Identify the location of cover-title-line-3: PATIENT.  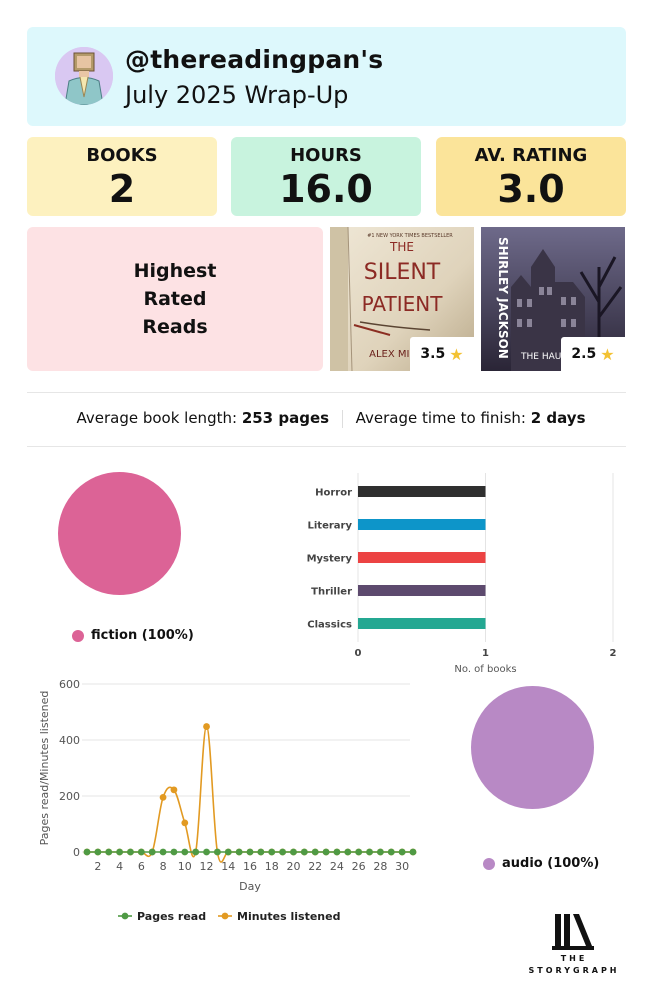
(403, 304).